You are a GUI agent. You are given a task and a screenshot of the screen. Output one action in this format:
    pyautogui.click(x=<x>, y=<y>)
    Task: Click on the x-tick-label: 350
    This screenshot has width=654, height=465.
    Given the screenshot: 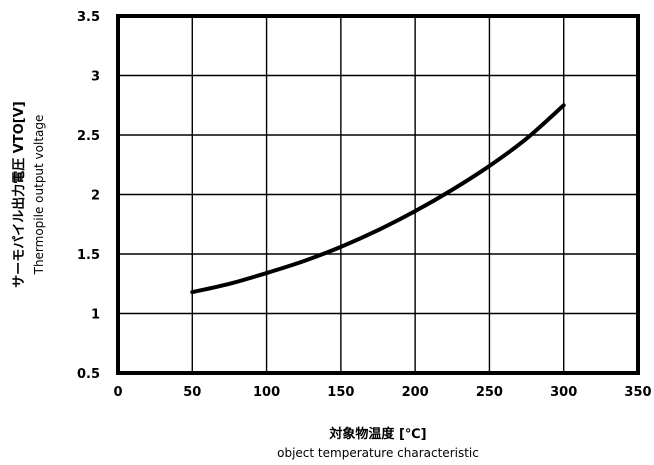 What is the action you would take?
    pyautogui.click(x=637, y=392)
    